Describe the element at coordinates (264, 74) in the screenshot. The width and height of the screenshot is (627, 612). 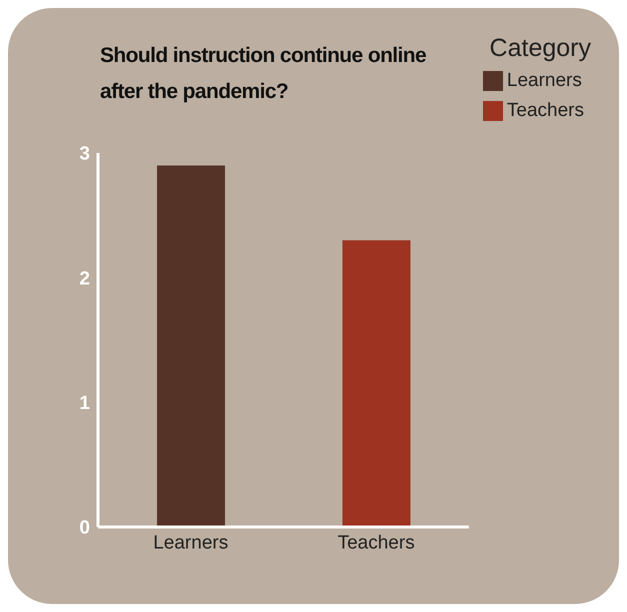
I see `chart-title: Should instruction continue online after the pandemic?` at that location.